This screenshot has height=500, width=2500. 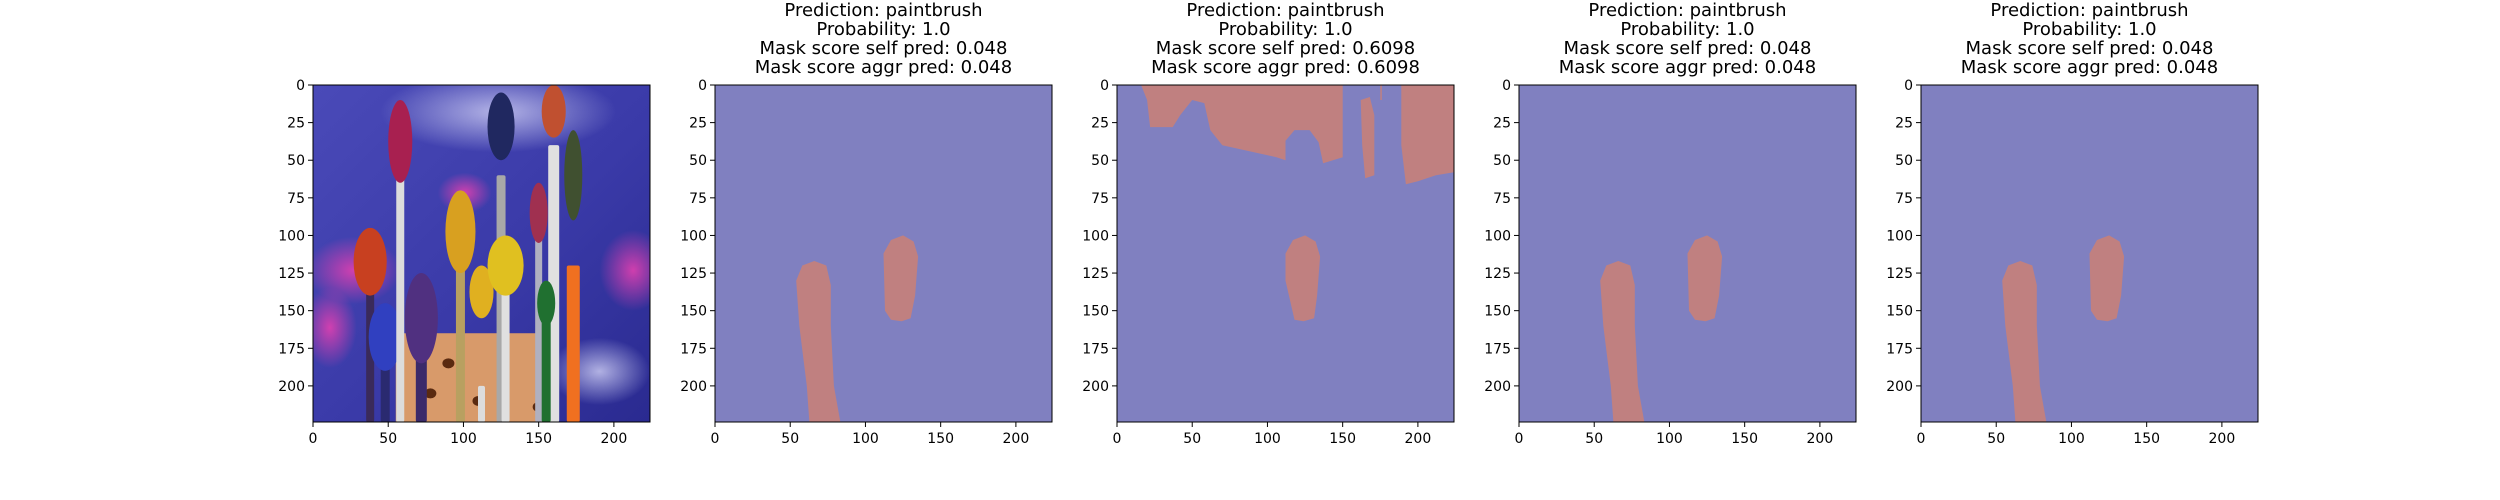 What do you see at coordinates (1285, 48) in the screenshot?
I see `panel-title-line: Mask score self pred: 0.6098` at bounding box center [1285, 48].